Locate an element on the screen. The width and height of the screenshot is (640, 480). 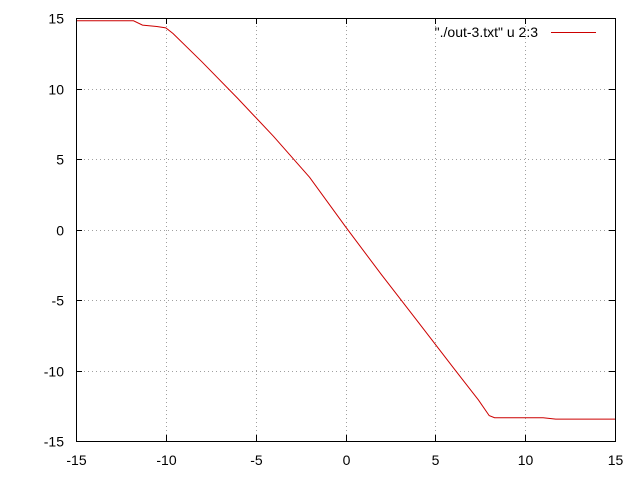
y-tick-label: 10 is located at coordinates (56, 90).